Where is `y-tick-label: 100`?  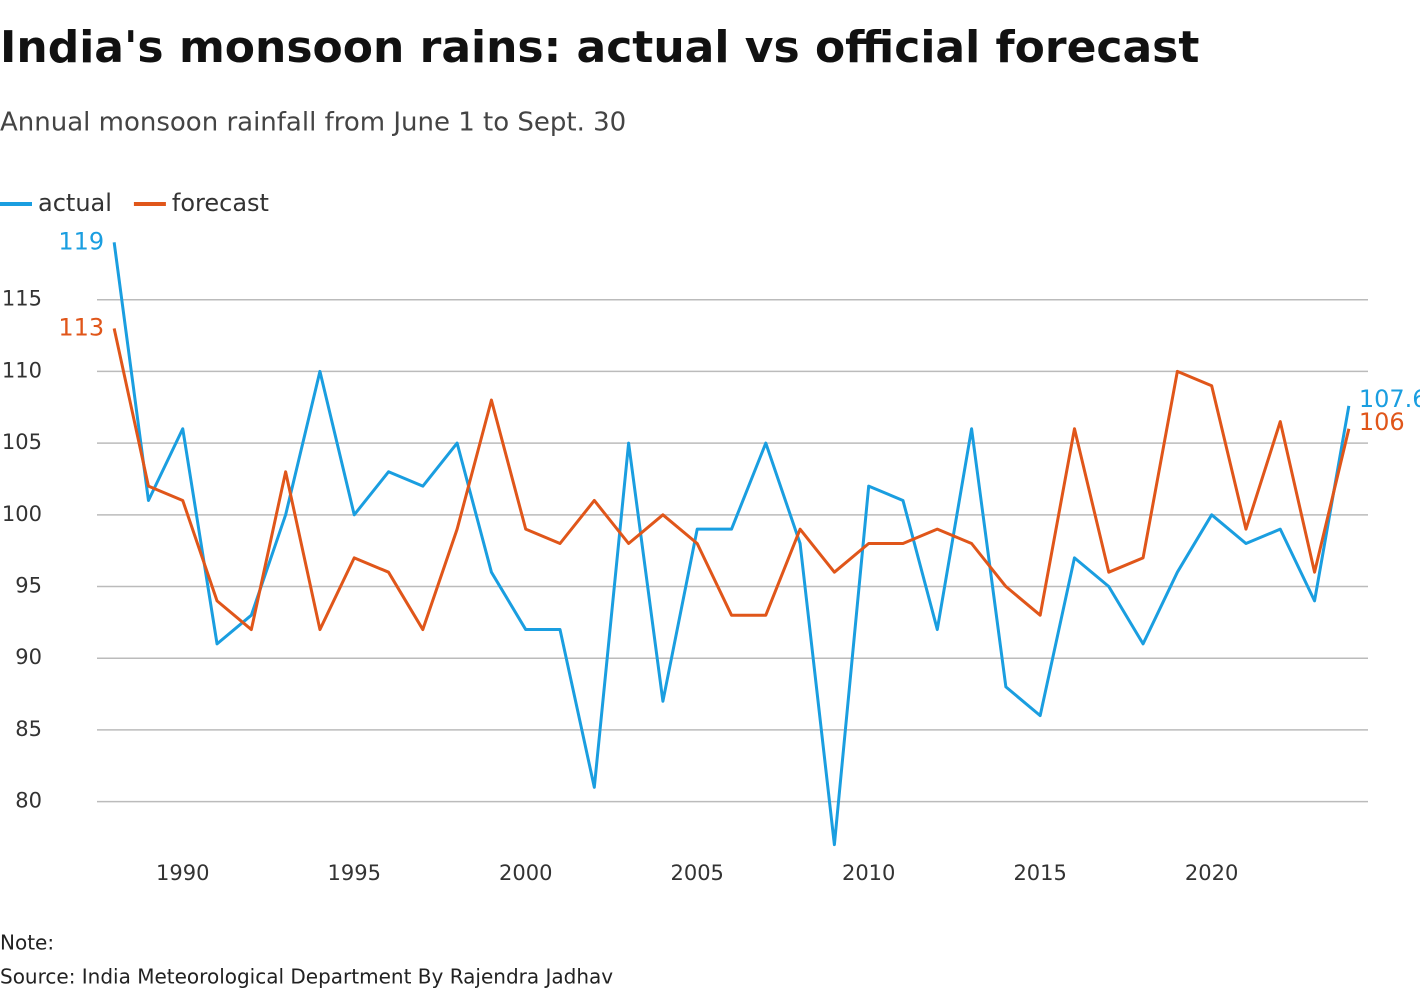 y-tick-label: 100 is located at coordinates (22, 514).